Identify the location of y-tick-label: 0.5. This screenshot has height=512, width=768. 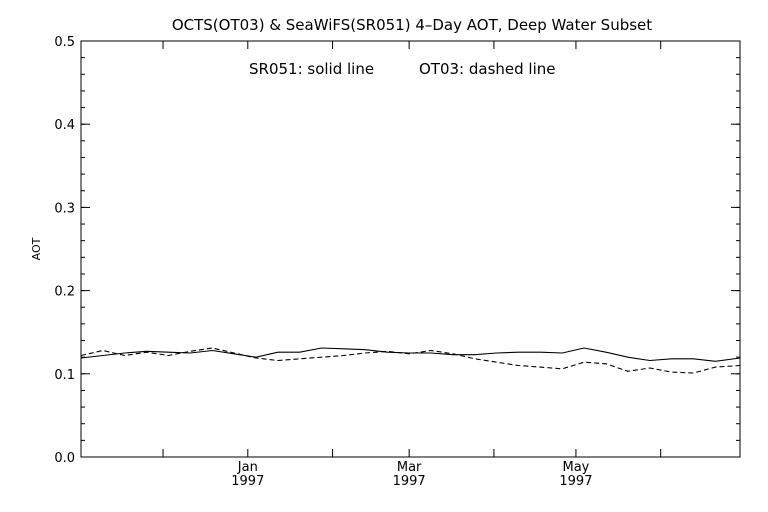
(64, 42).